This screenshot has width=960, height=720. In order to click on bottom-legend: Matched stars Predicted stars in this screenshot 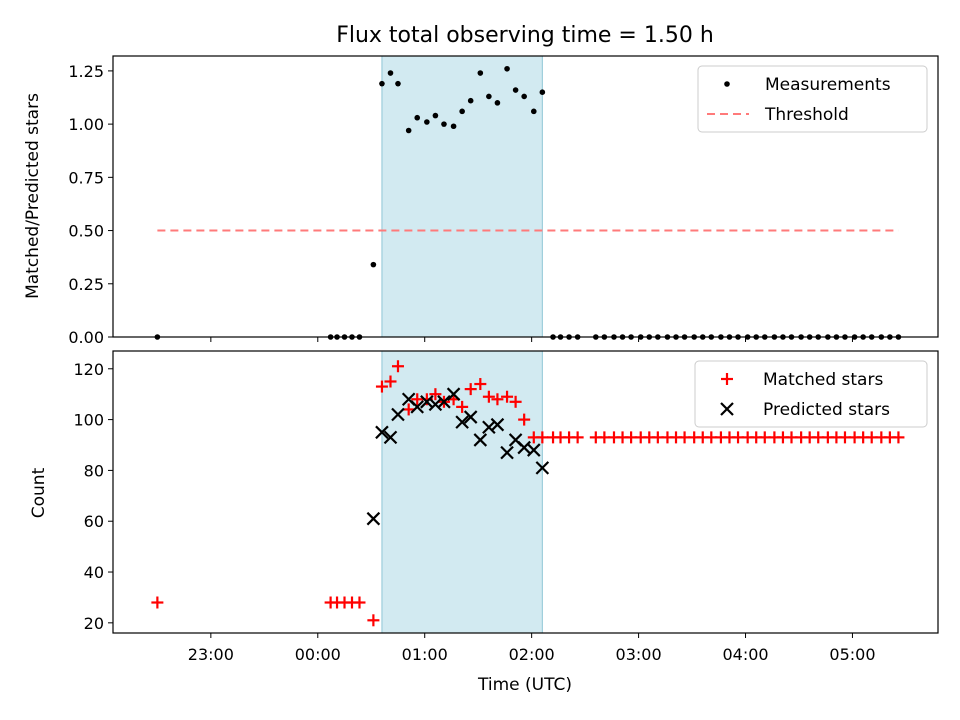, I will do `click(811, 394)`.